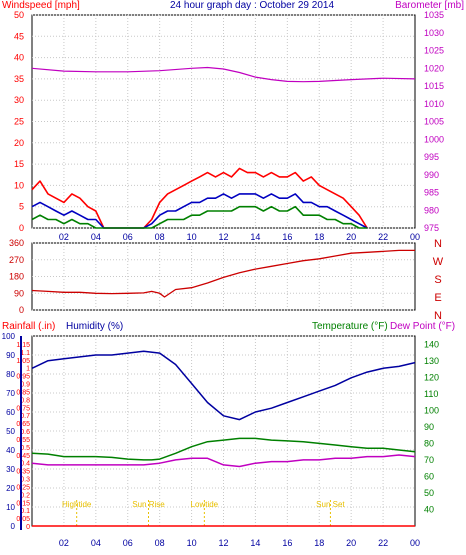 This screenshot has width=466, height=555. What do you see at coordinates (28, 527) in the screenshot?
I see `rainfall-tick-label: 0` at bounding box center [28, 527].